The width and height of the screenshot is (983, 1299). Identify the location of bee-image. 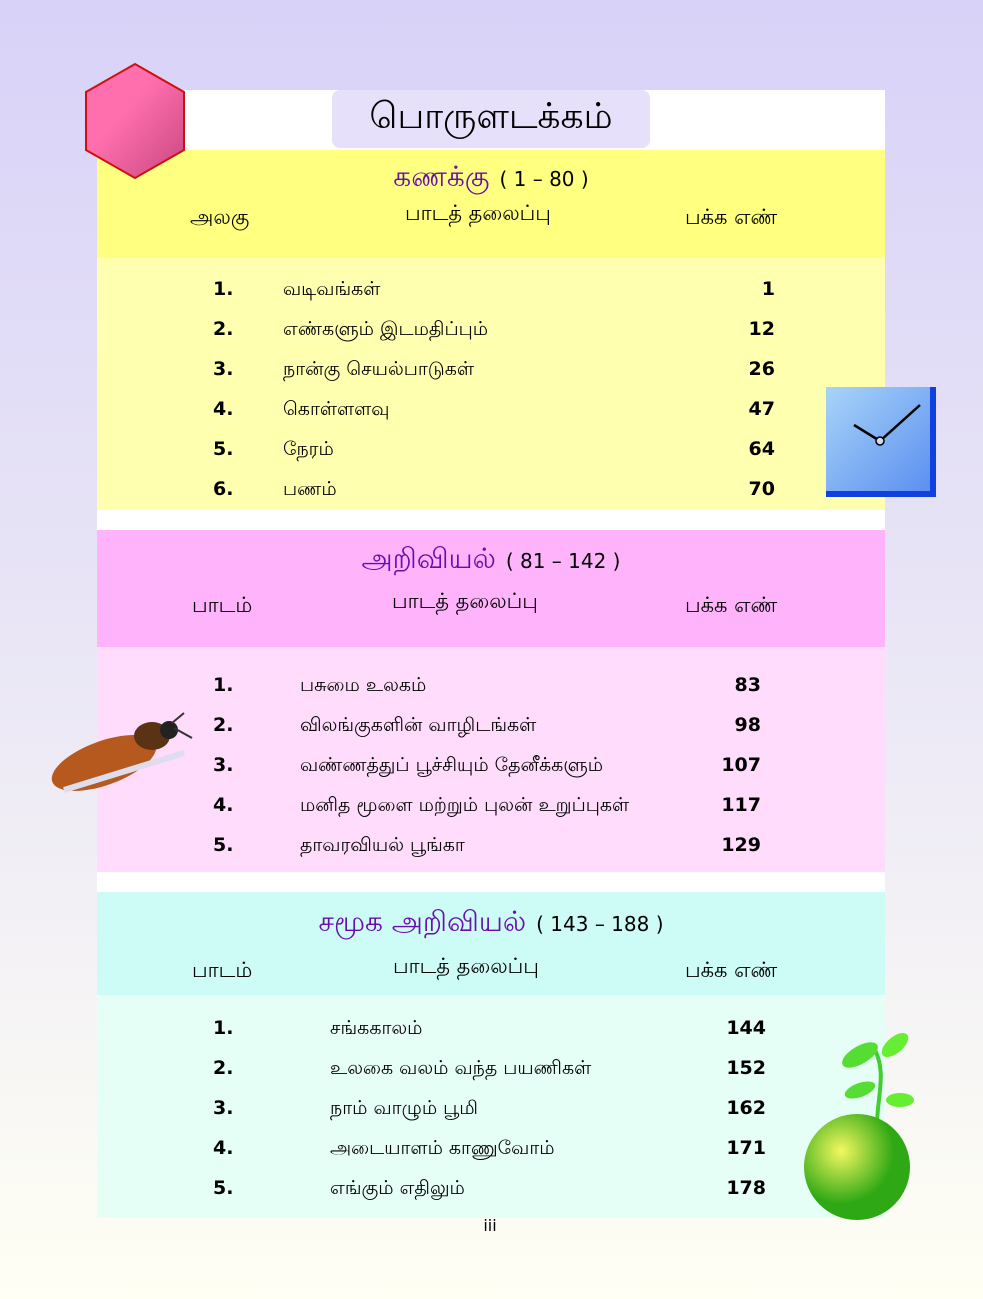
(122, 752).